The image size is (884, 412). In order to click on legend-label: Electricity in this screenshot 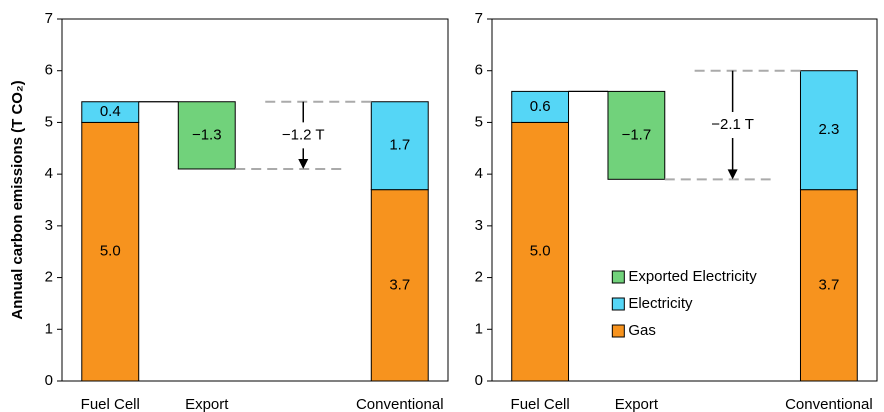, I will do `click(660, 303)`.